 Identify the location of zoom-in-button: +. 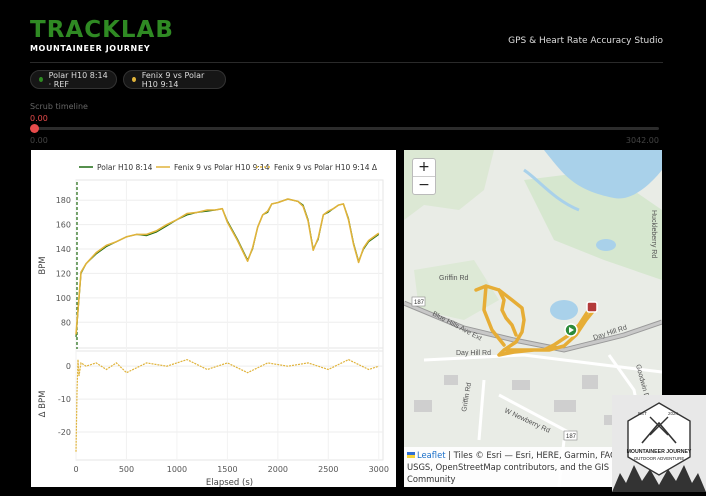
(424, 167).